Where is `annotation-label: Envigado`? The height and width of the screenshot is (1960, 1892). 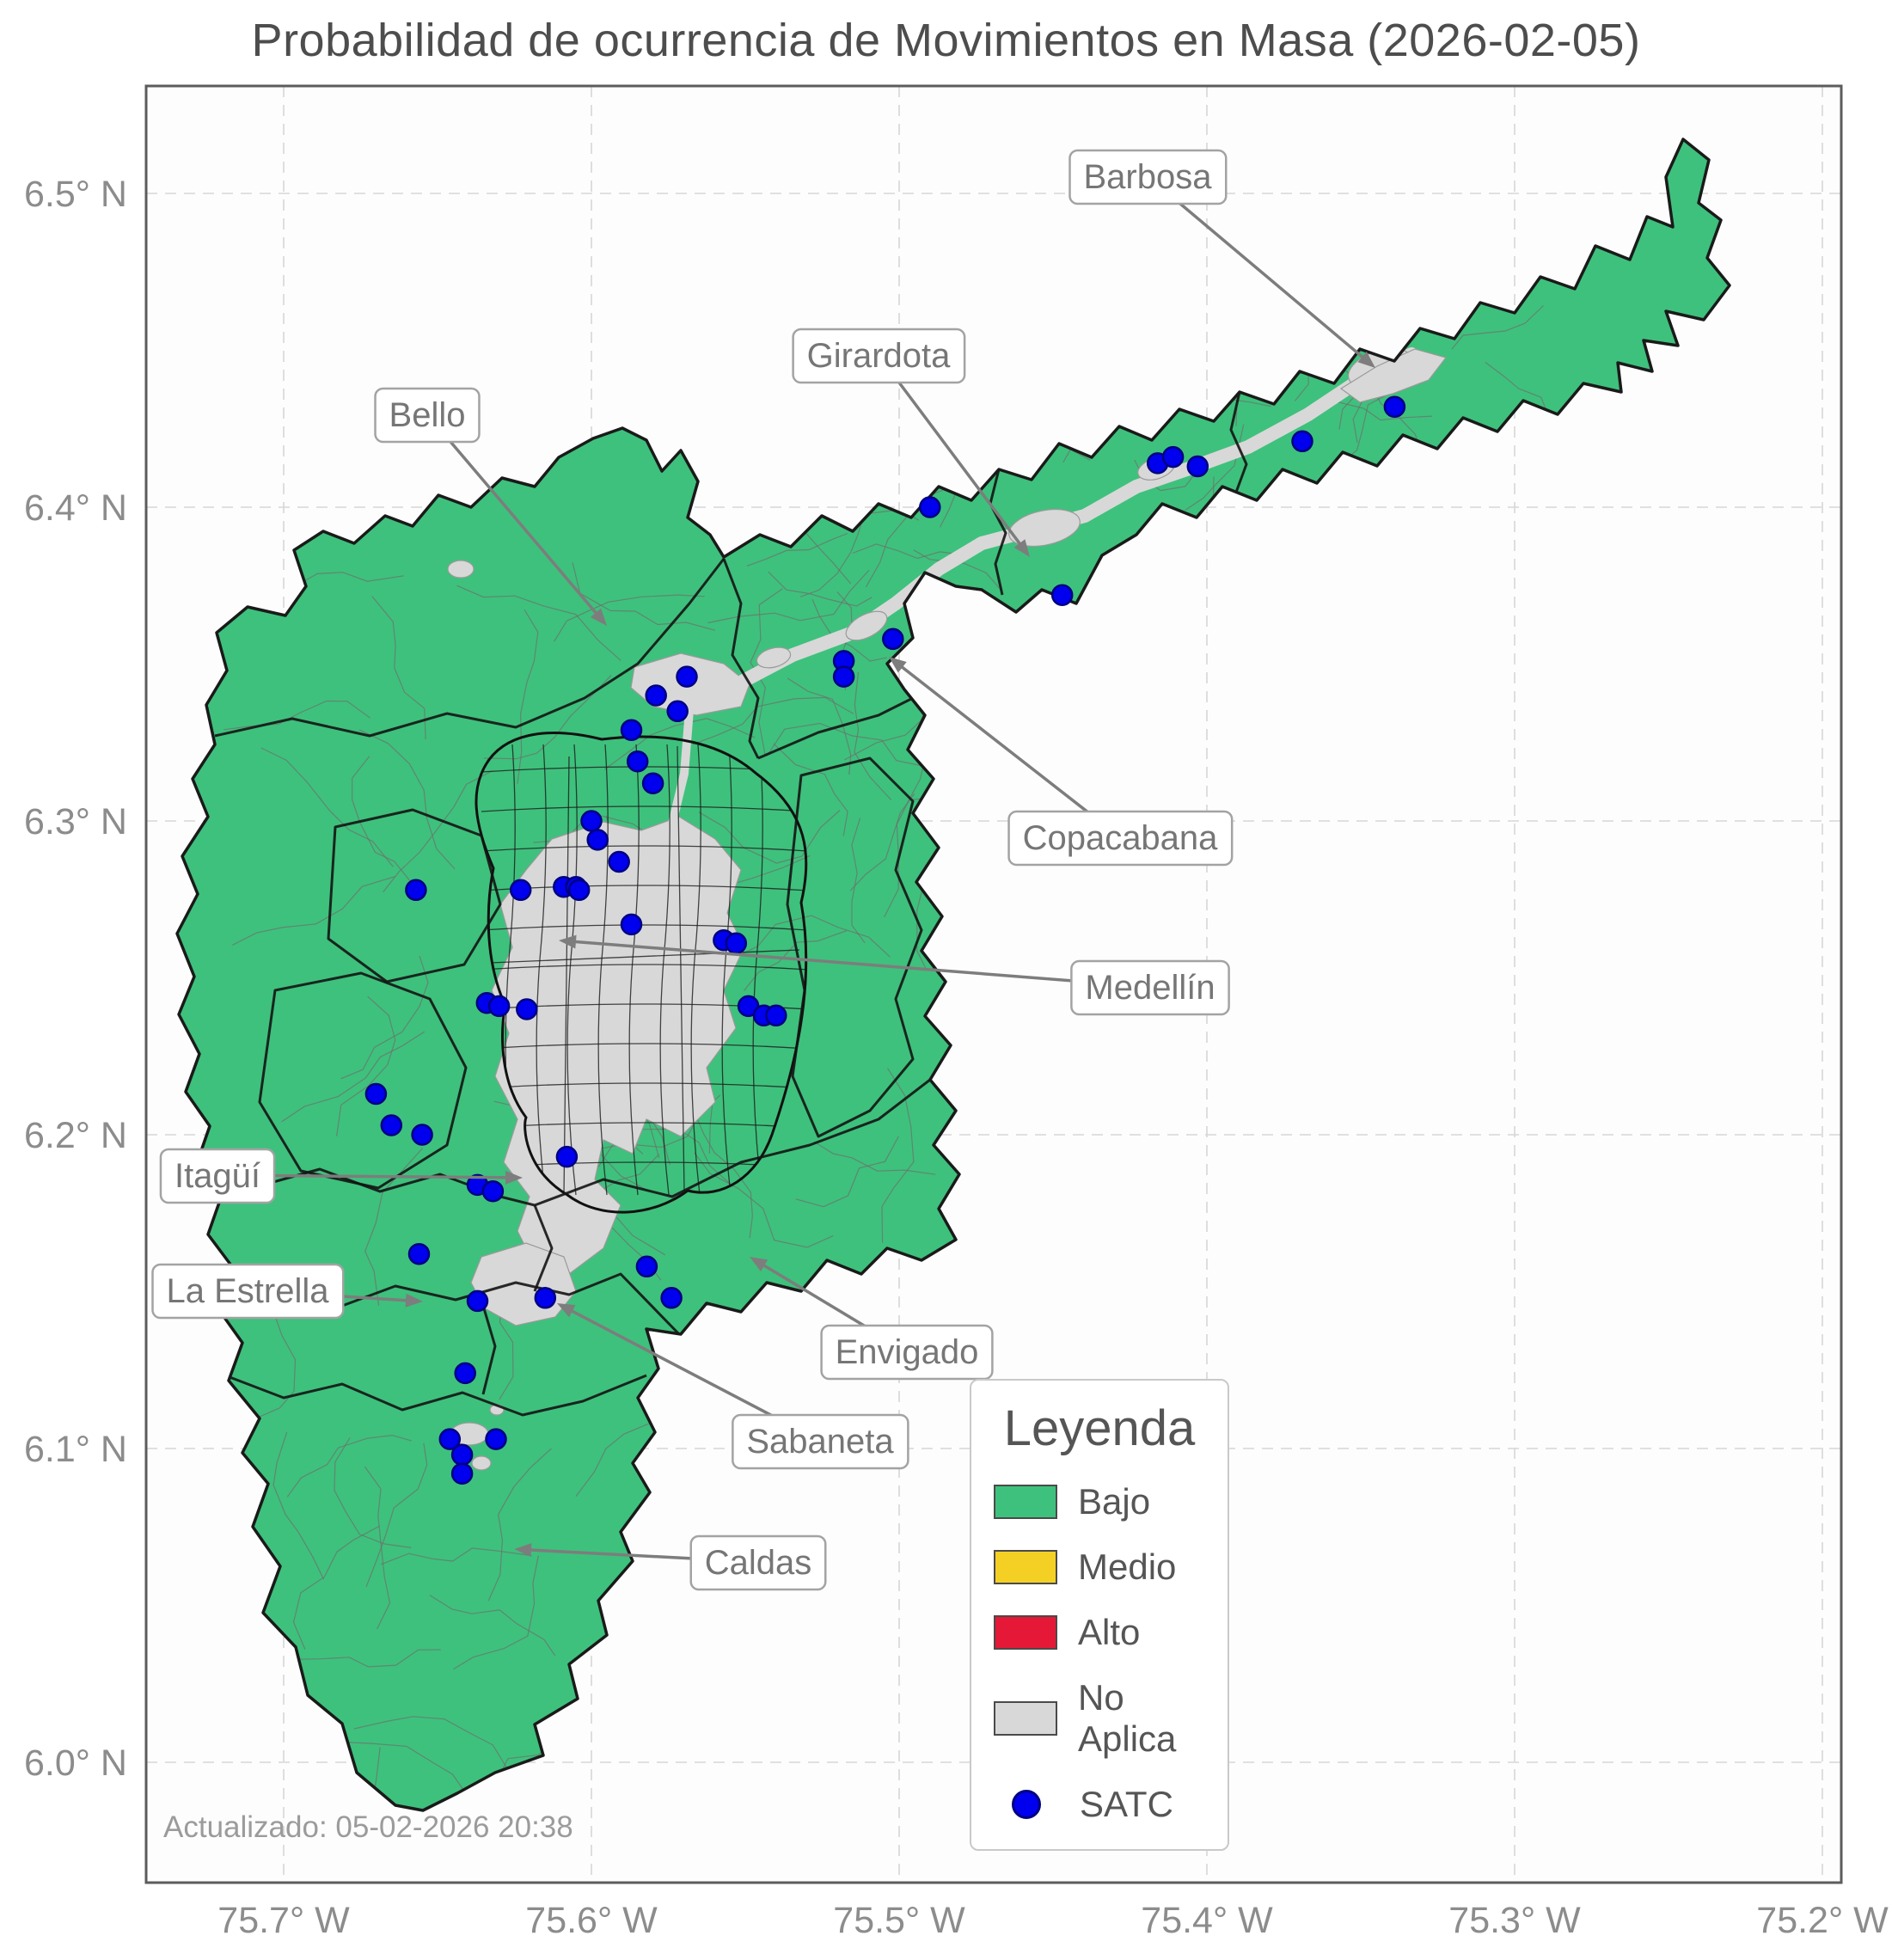
annotation-label: Envigado is located at coordinates (907, 1352).